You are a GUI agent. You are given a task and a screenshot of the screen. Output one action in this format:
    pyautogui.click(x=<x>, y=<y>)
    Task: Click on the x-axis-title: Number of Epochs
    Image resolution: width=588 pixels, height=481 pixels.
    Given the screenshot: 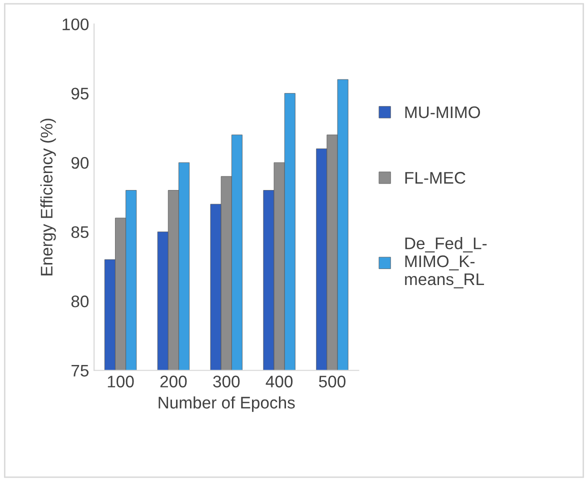 What is the action you would take?
    pyautogui.click(x=226, y=404)
    